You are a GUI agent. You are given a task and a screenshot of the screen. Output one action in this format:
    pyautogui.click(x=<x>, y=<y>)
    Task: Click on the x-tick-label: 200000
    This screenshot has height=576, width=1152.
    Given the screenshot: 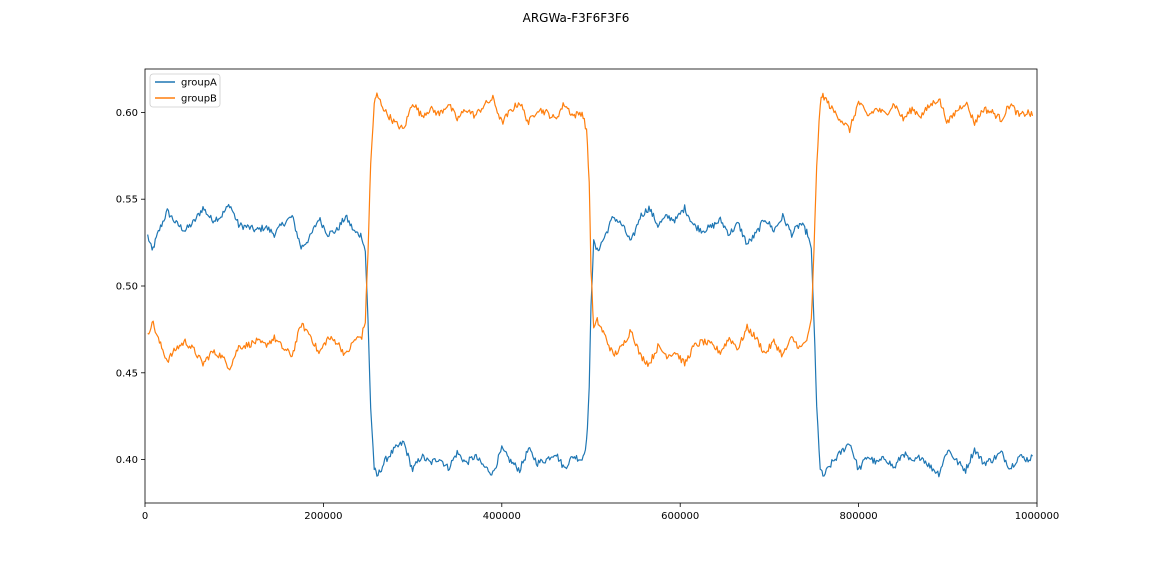 What is the action you would take?
    pyautogui.click(x=323, y=516)
    